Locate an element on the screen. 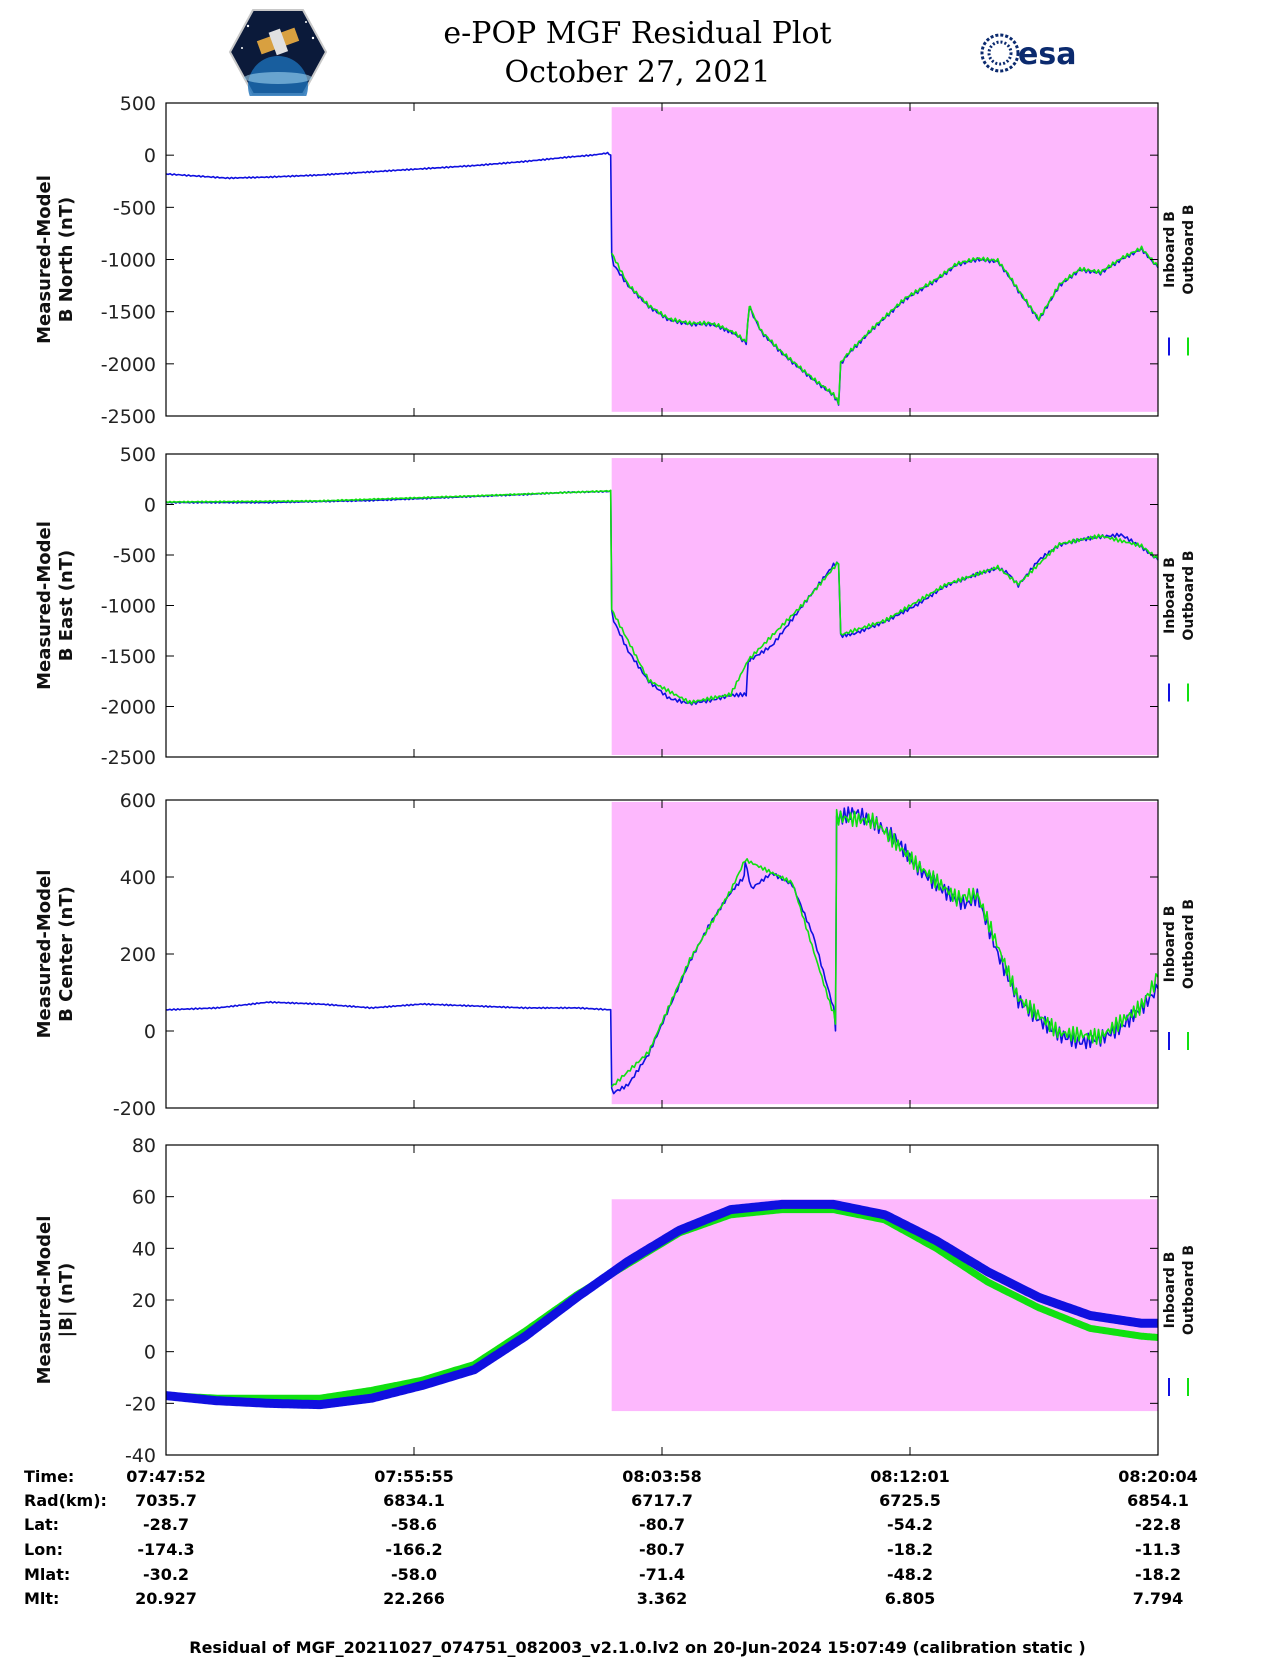 The width and height of the screenshot is (1275, 1657). orbit-cell: 20.927 is located at coordinates (166, 1598).